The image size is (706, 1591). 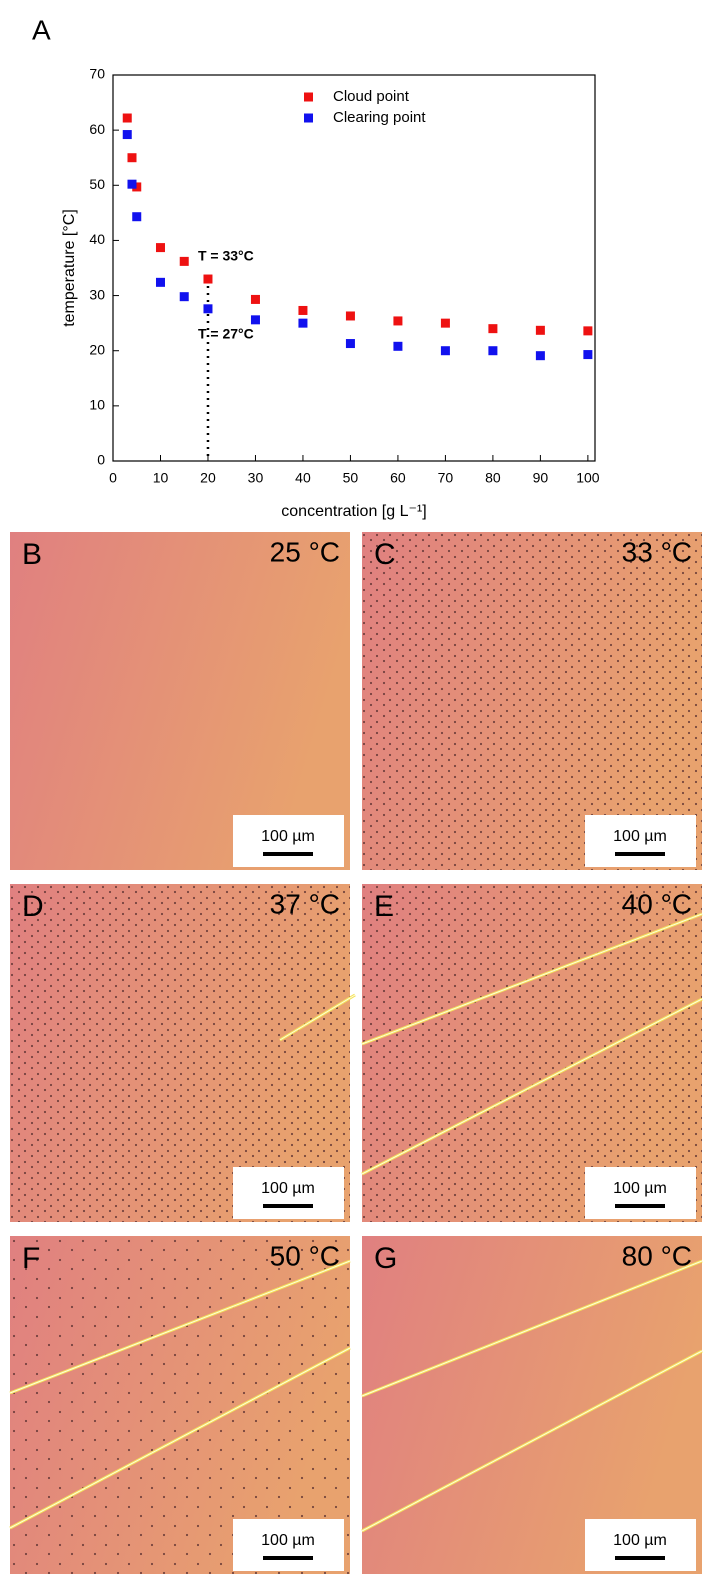 What do you see at coordinates (33, 906) in the screenshot?
I see `panel-label: D` at bounding box center [33, 906].